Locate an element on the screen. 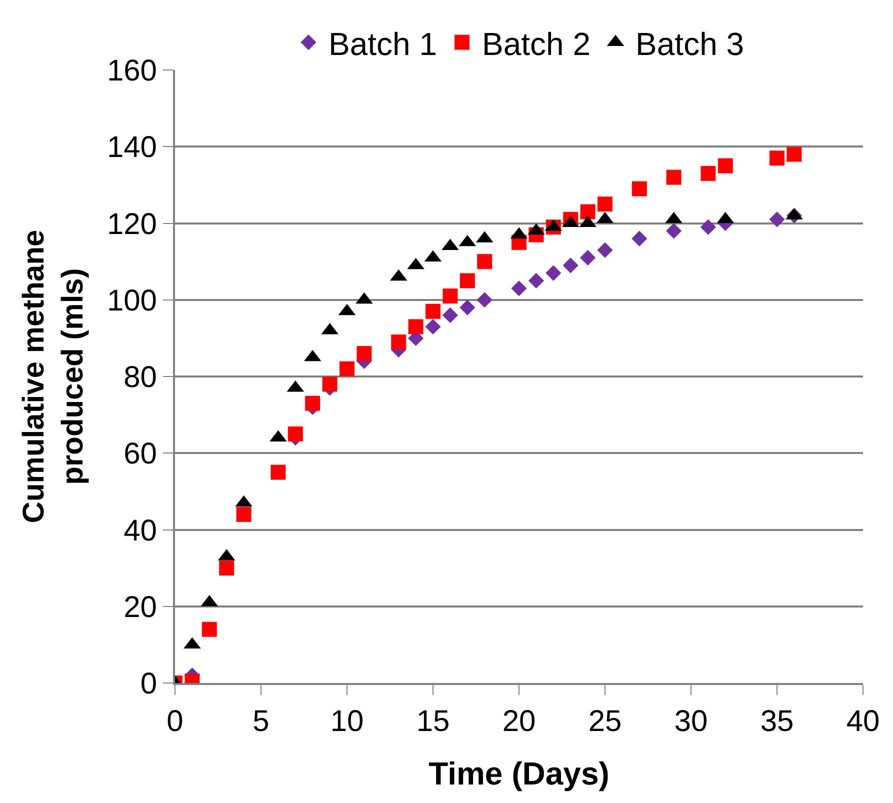 This screenshot has width=893, height=803. x-tick-label: 5 is located at coordinates (261, 721).